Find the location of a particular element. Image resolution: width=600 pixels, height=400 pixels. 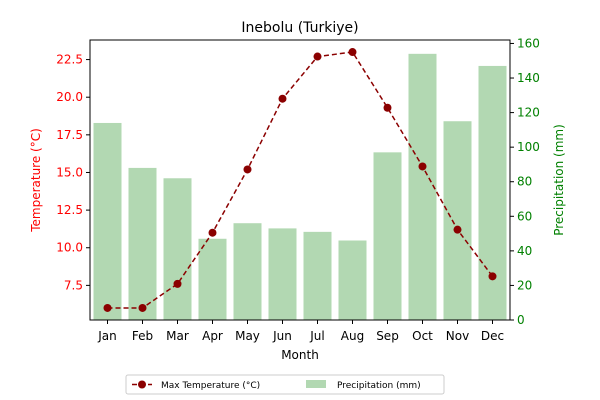

precipitation-bar-feb is located at coordinates (142, 243).